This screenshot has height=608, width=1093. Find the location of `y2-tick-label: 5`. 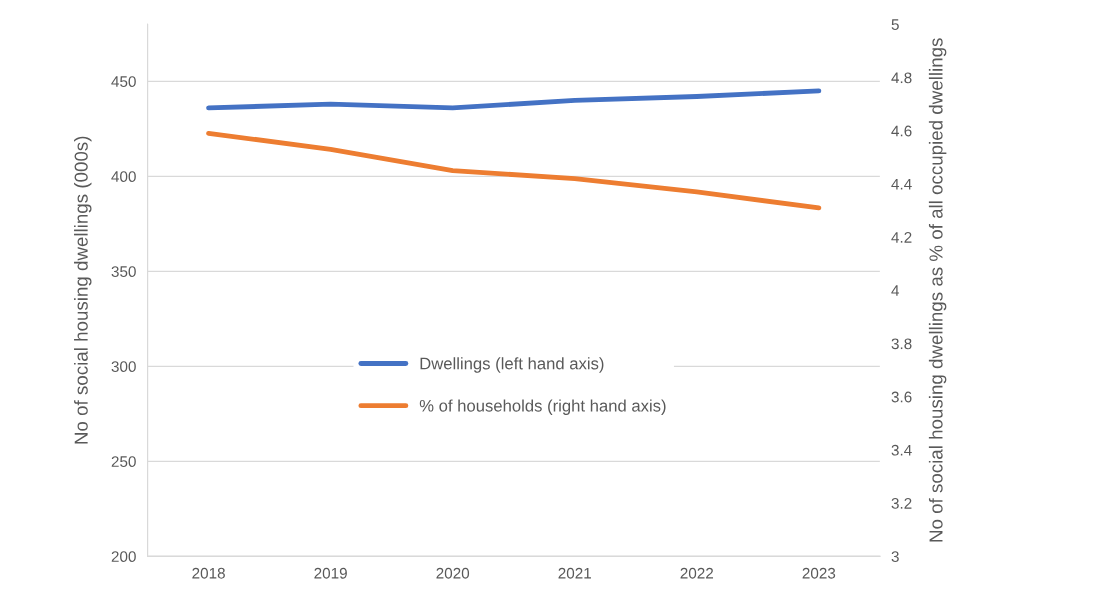

y2-tick-label: 5 is located at coordinates (895, 25).